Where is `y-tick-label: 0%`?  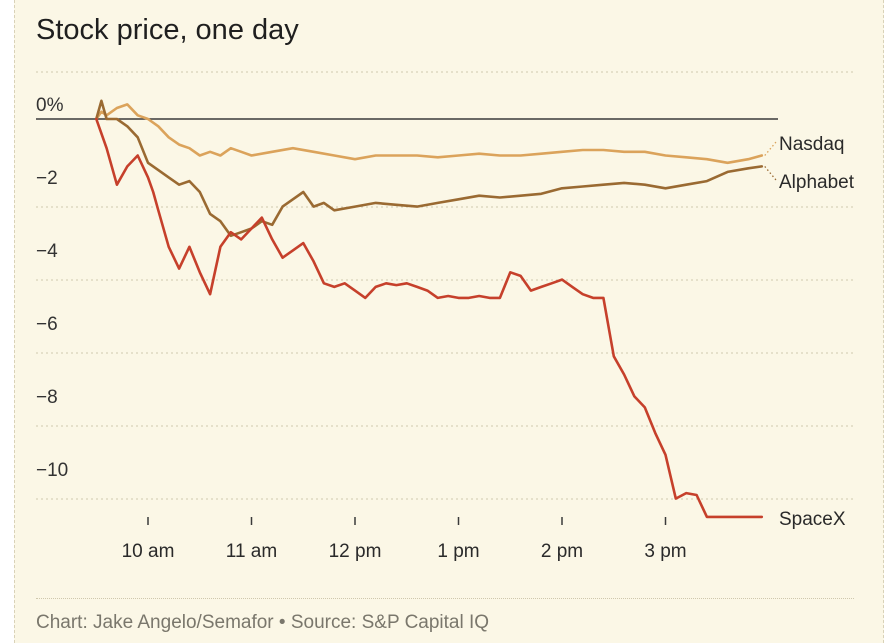
y-tick-label: 0% is located at coordinates (50, 105).